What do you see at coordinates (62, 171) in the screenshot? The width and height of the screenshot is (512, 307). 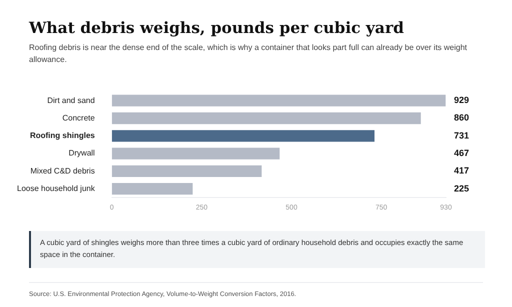 I see `y-tick-label: Mixed C&D debris` at bounding box center [62, 171].